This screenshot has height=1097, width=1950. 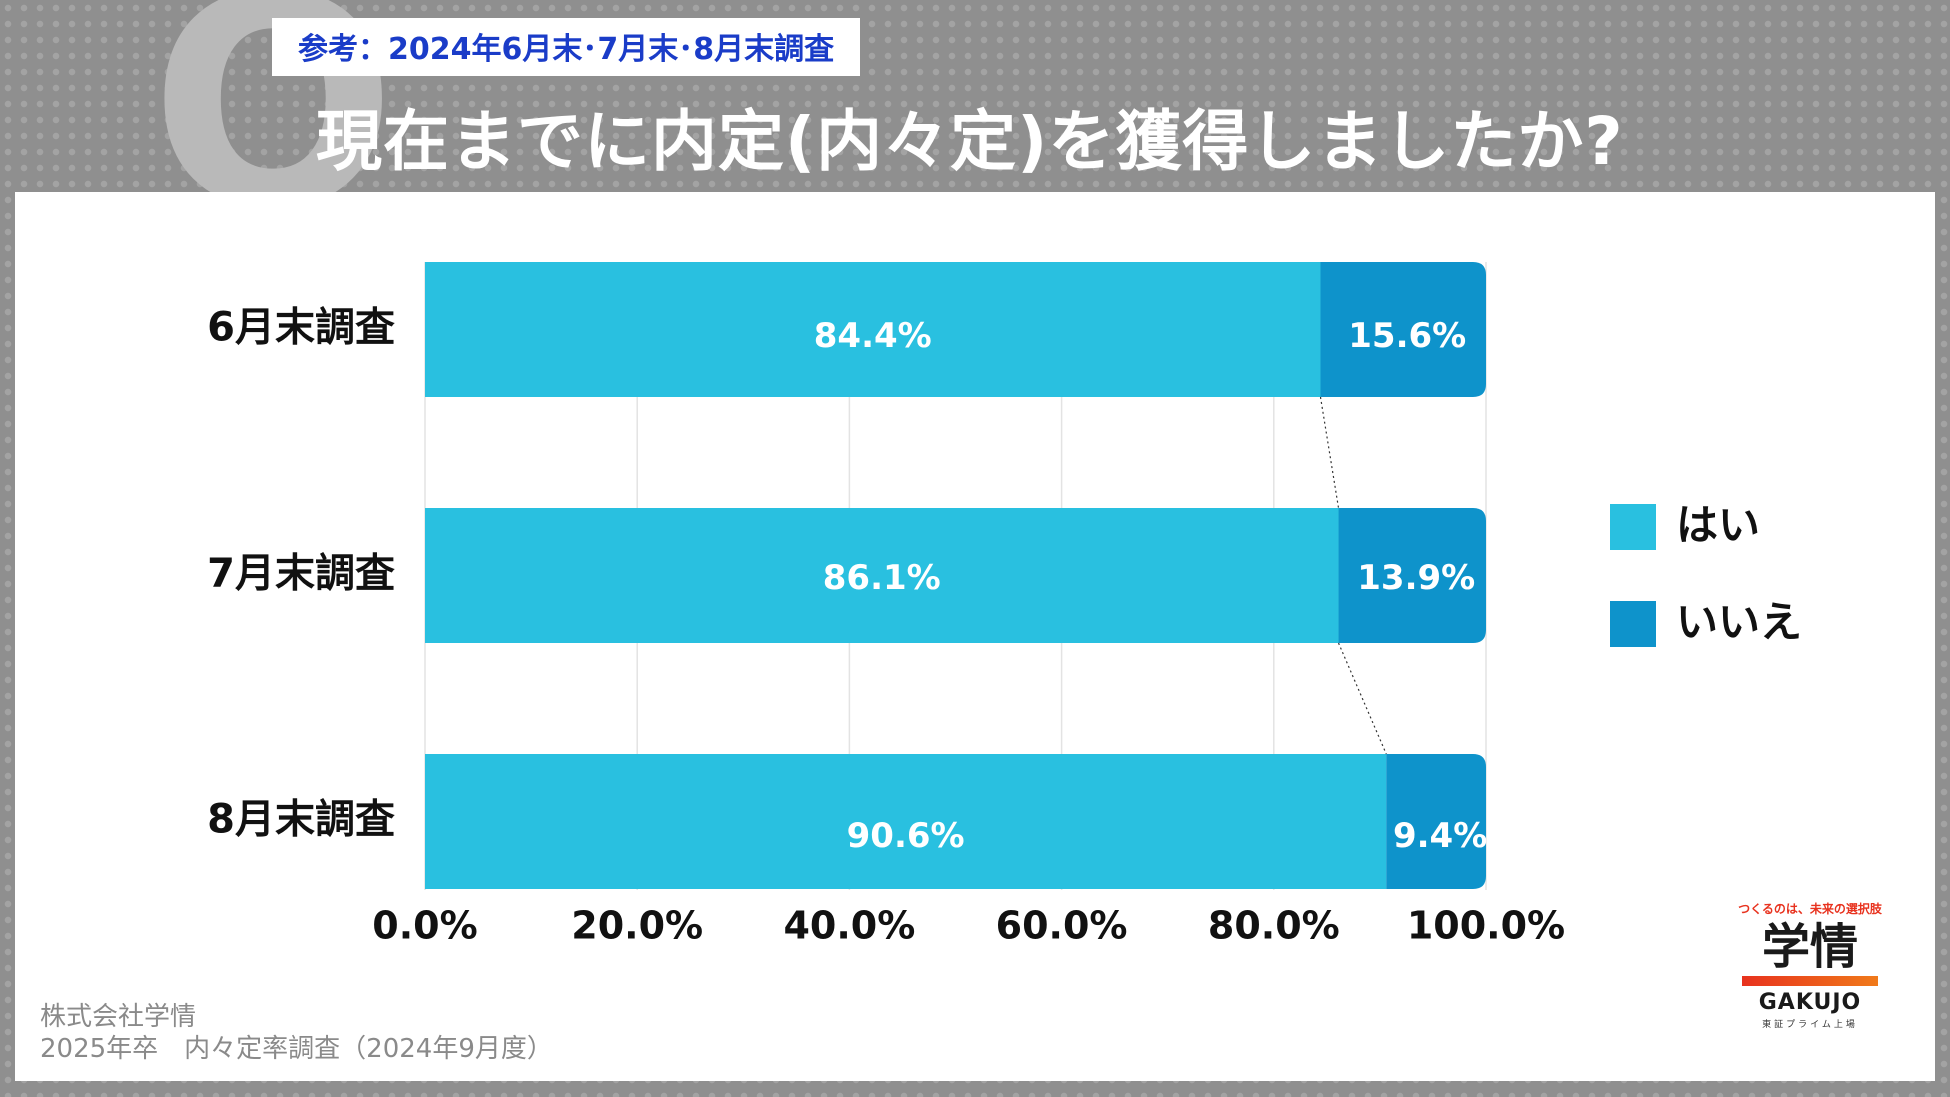 I want to click on data-label-yes: 84.4%, so click(x=873, y=336).